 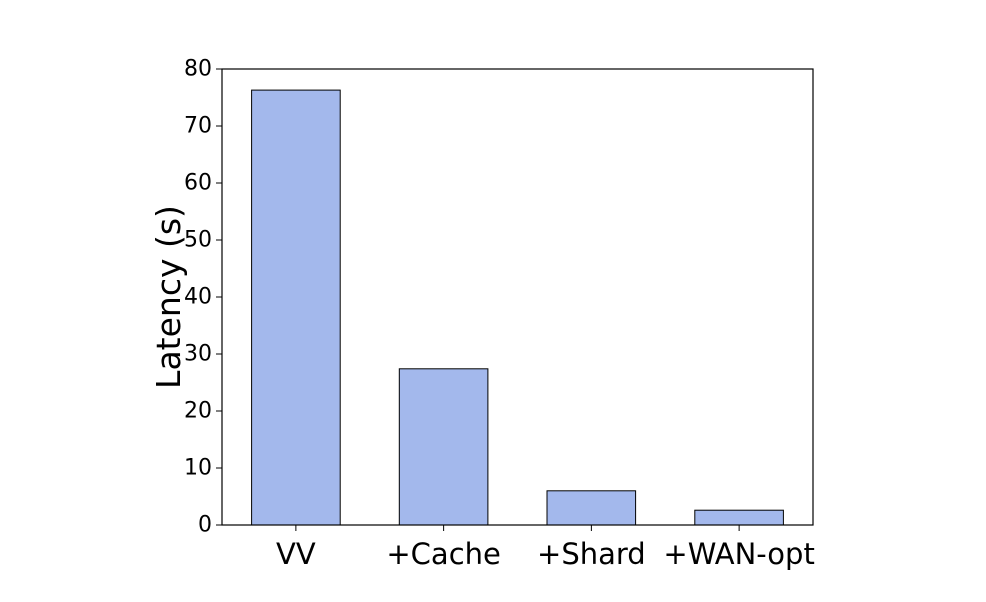 What do you see at coordinates (198, 297) in the screenshot?
I see `y-tick-label-4: 40` at bounding box center [198, 297].